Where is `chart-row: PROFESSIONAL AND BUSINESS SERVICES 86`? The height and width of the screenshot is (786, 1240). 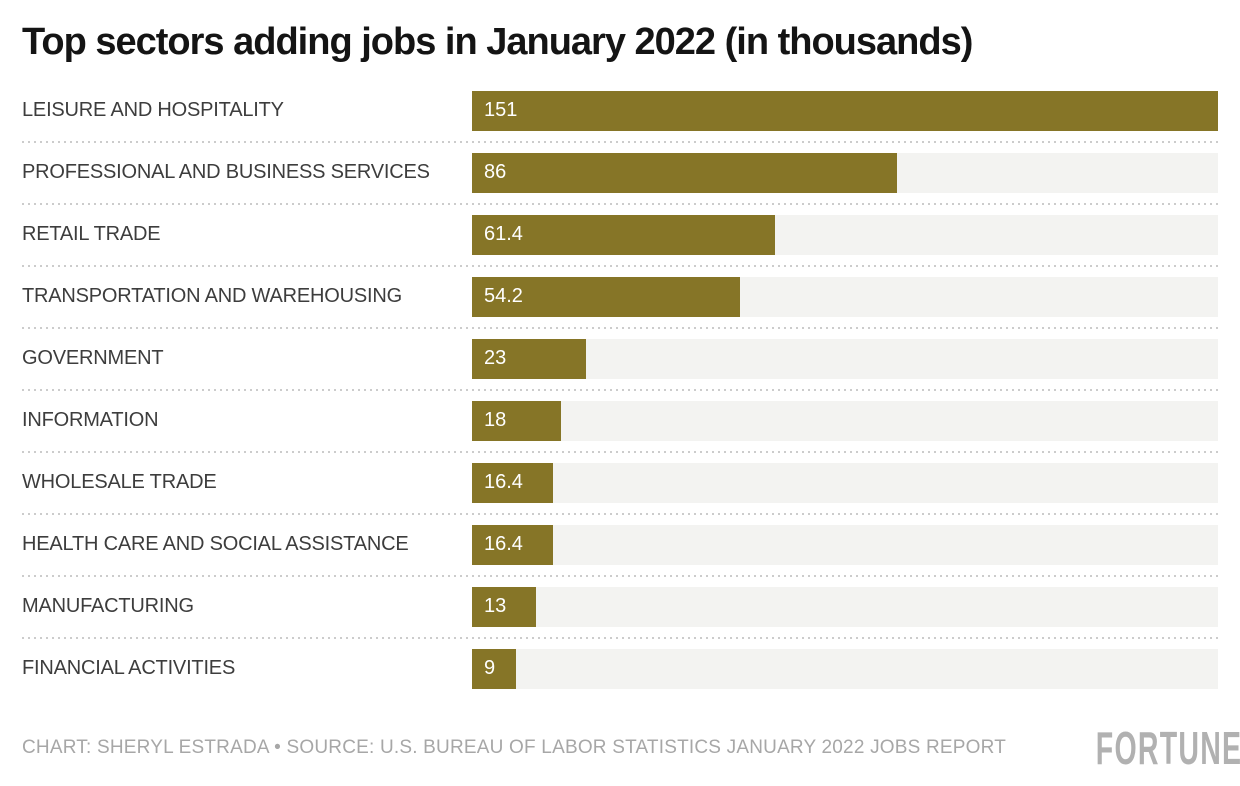
chart-row: PROFESSIONAL AND BUSINESS SERVICES 86 is located at coordinates (620, 172).